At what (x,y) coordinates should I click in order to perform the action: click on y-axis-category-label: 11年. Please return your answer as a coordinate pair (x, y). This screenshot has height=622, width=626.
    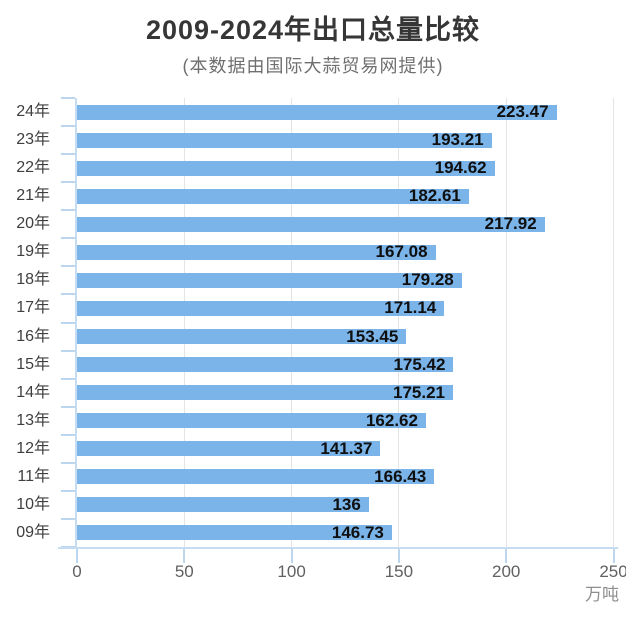
    Looking at the image, I should click on (33, 476).